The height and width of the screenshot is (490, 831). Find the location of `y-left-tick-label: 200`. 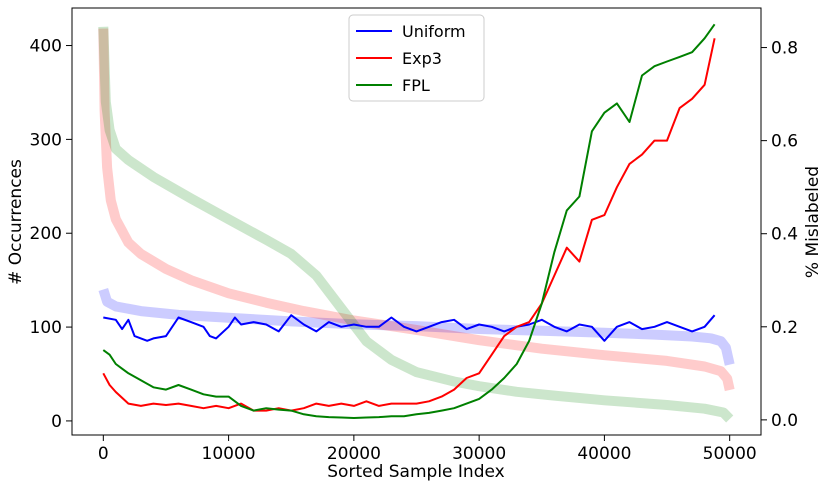

y-left-tick-label: 200 is located at coordinates (46, 234).